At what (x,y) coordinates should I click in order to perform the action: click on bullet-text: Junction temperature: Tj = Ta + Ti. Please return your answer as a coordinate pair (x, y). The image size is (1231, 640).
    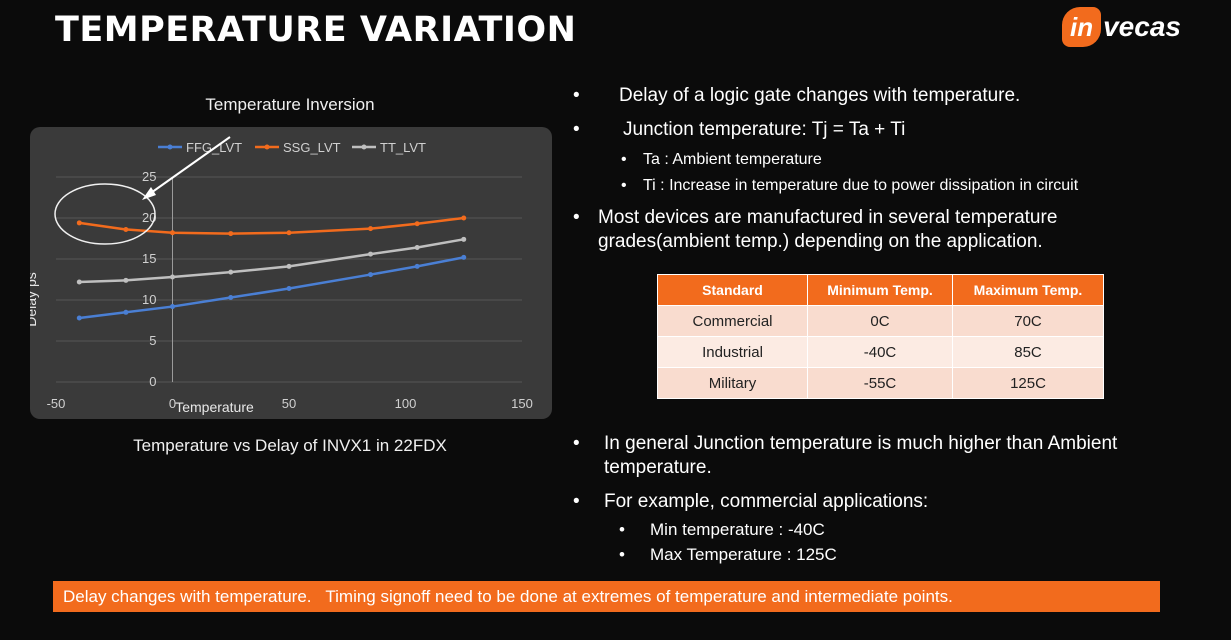
    Looking at the image, I should click on (764, 129).